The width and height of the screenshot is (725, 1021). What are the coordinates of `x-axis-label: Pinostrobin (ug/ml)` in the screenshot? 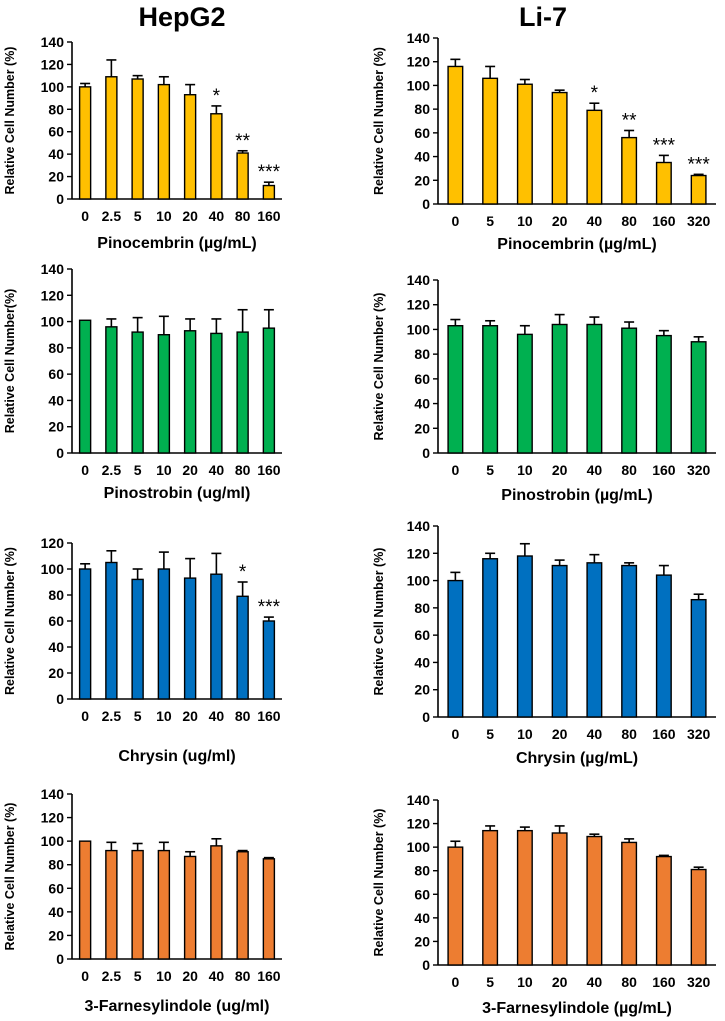 It's located at (177, 493).